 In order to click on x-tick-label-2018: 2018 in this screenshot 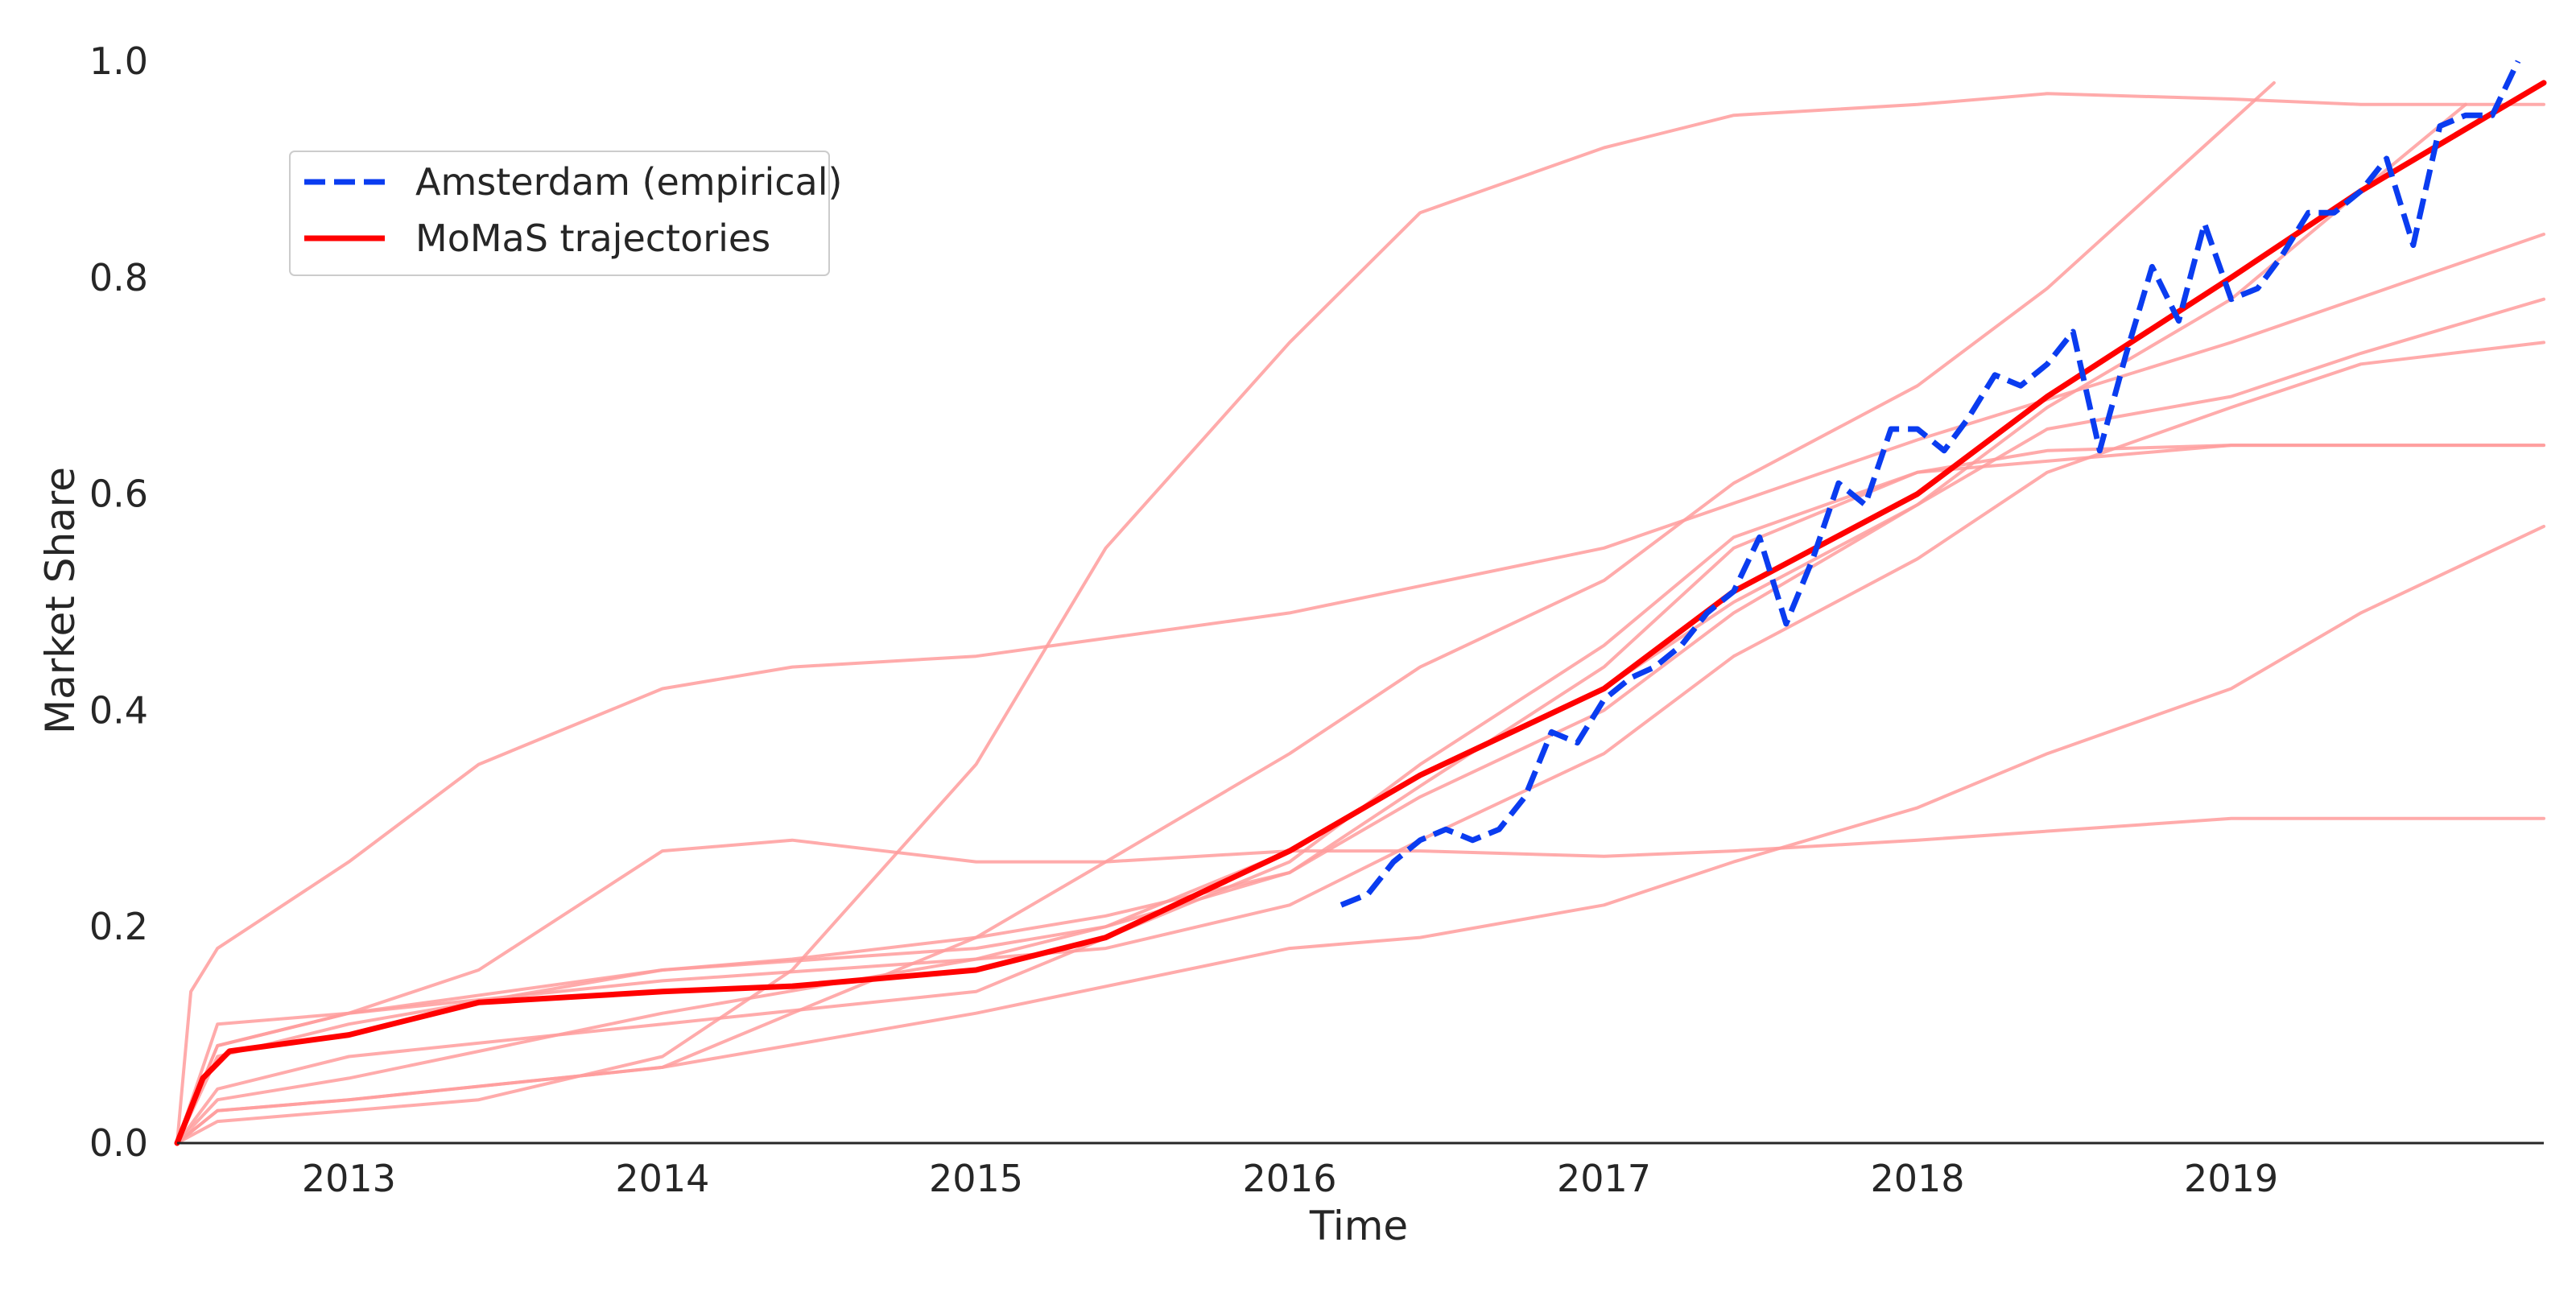, I will do `click(1917, 1178)`.